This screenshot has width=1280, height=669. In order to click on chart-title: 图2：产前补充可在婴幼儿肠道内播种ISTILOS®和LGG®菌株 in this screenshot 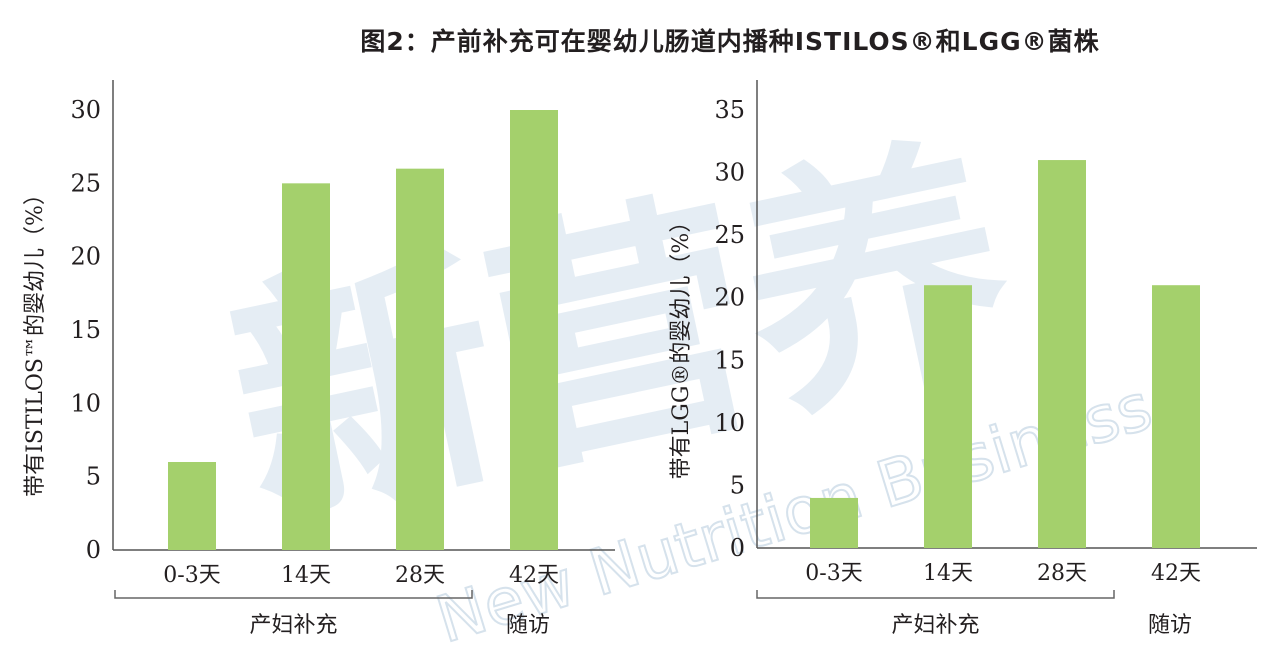, I will do `click(730, 41)`.